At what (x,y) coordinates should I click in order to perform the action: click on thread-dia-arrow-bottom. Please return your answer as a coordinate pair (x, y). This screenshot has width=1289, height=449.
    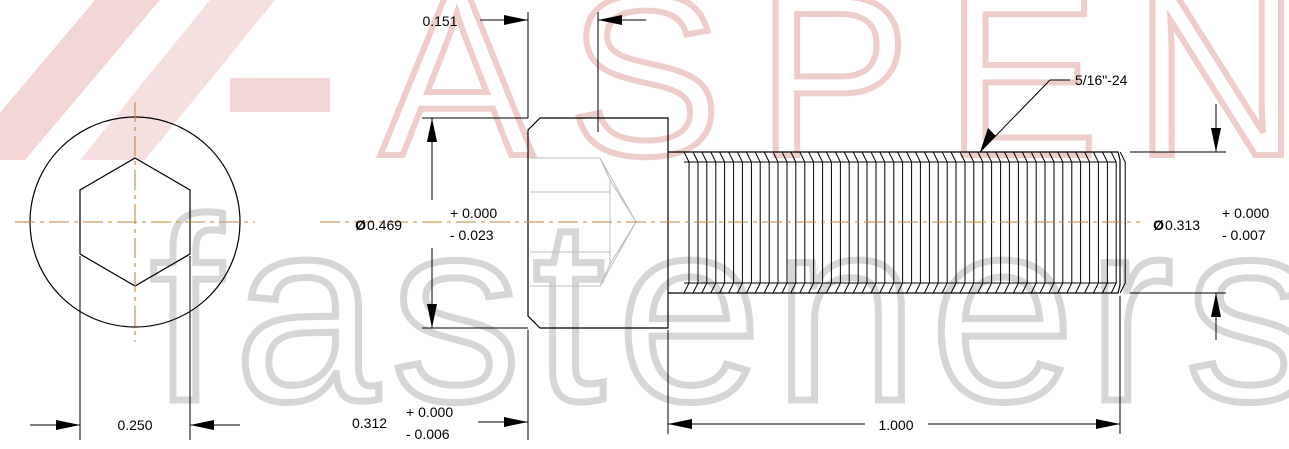
    Looking at the image, I should click on (1216, 305).